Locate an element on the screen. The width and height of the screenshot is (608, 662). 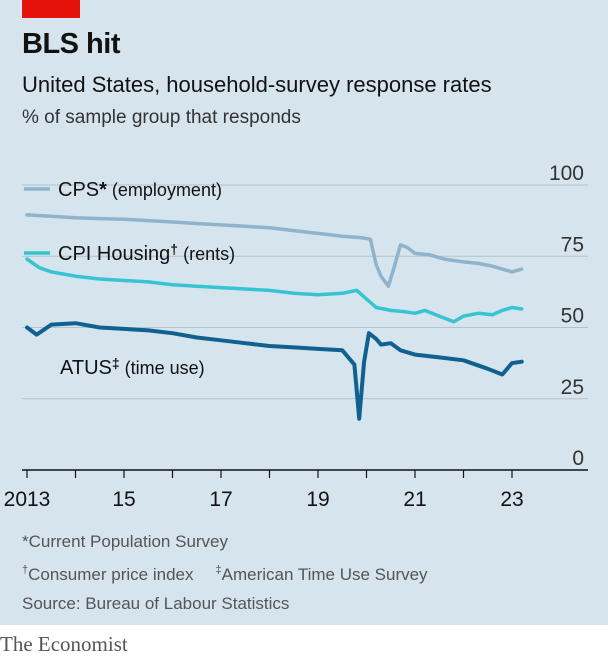
y-tick-label-0: 0 is located at coordinates (578, 458).